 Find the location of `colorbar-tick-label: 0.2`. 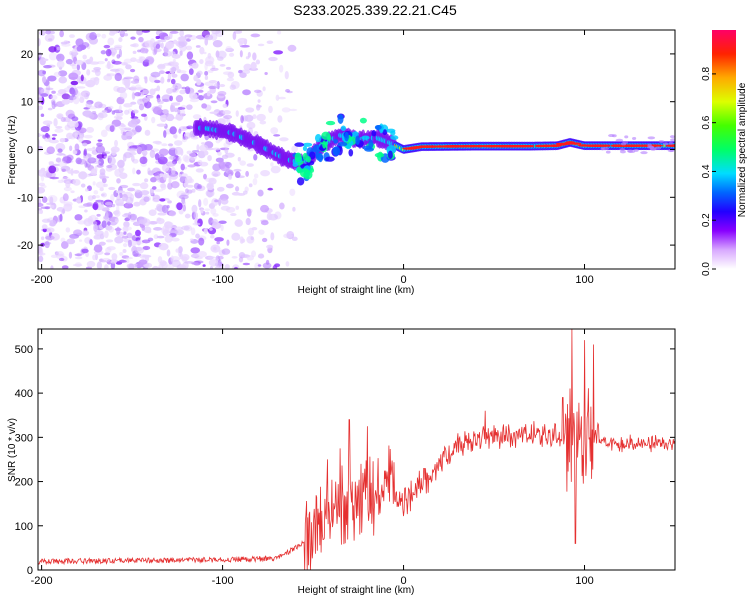

colorbar-tick-label: 0.2 is located at coordinates (706, 220).